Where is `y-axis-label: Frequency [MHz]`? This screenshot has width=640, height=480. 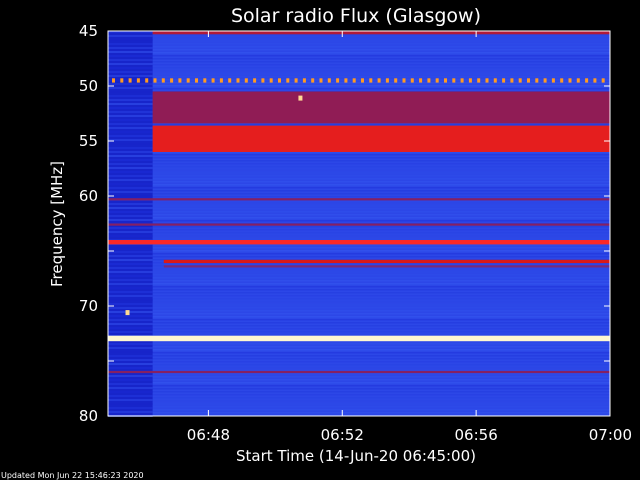
y-axis-label: Frequency [MHz] is located at coordinates (57, 224).